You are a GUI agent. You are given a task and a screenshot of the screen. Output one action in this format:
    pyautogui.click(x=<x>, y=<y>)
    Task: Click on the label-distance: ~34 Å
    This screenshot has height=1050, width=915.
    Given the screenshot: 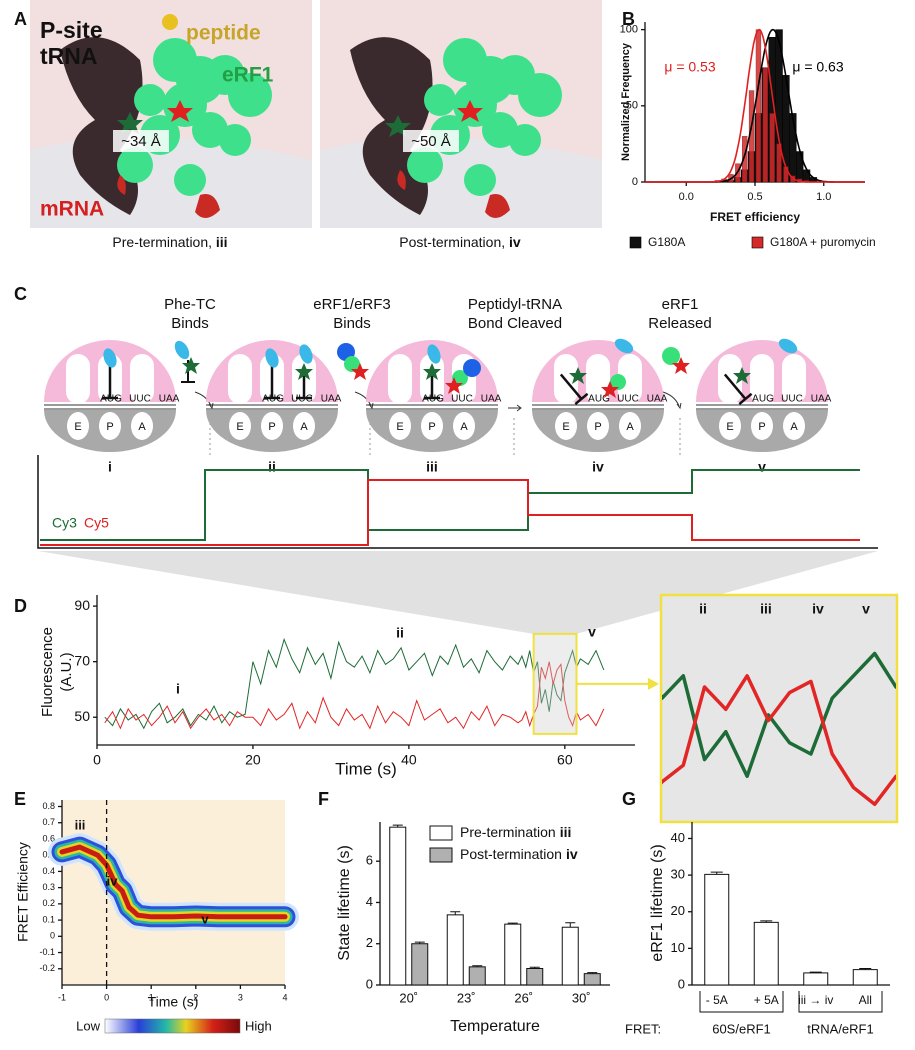 What is the action you would take?
    pyautogui.click(x=141, y=141)
    